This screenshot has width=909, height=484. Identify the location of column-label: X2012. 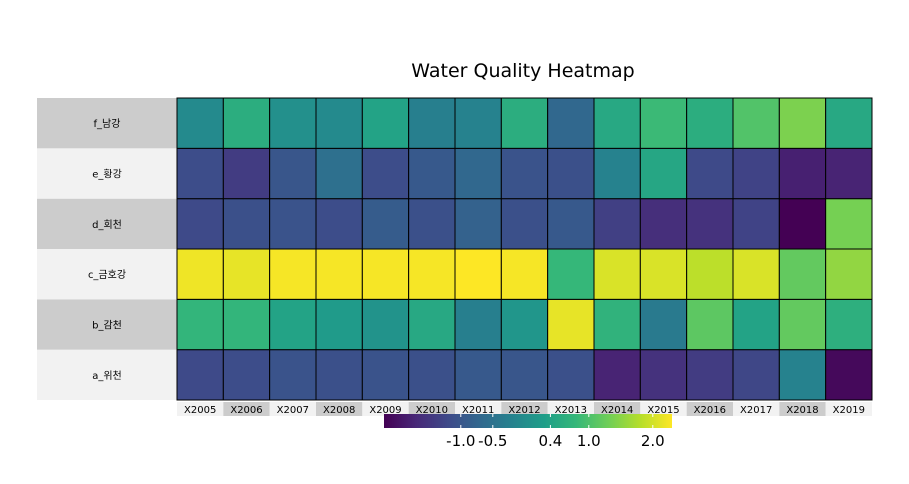
(524, 410).